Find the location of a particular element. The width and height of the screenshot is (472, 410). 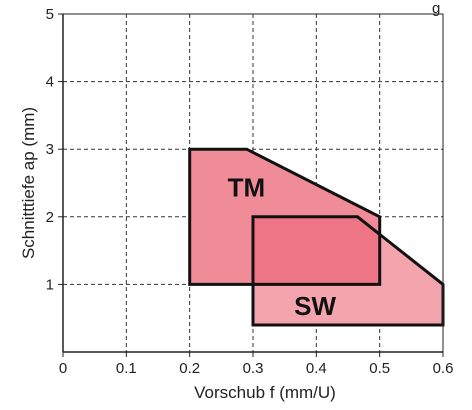

region-overlap is located at coordinates (316, 250).